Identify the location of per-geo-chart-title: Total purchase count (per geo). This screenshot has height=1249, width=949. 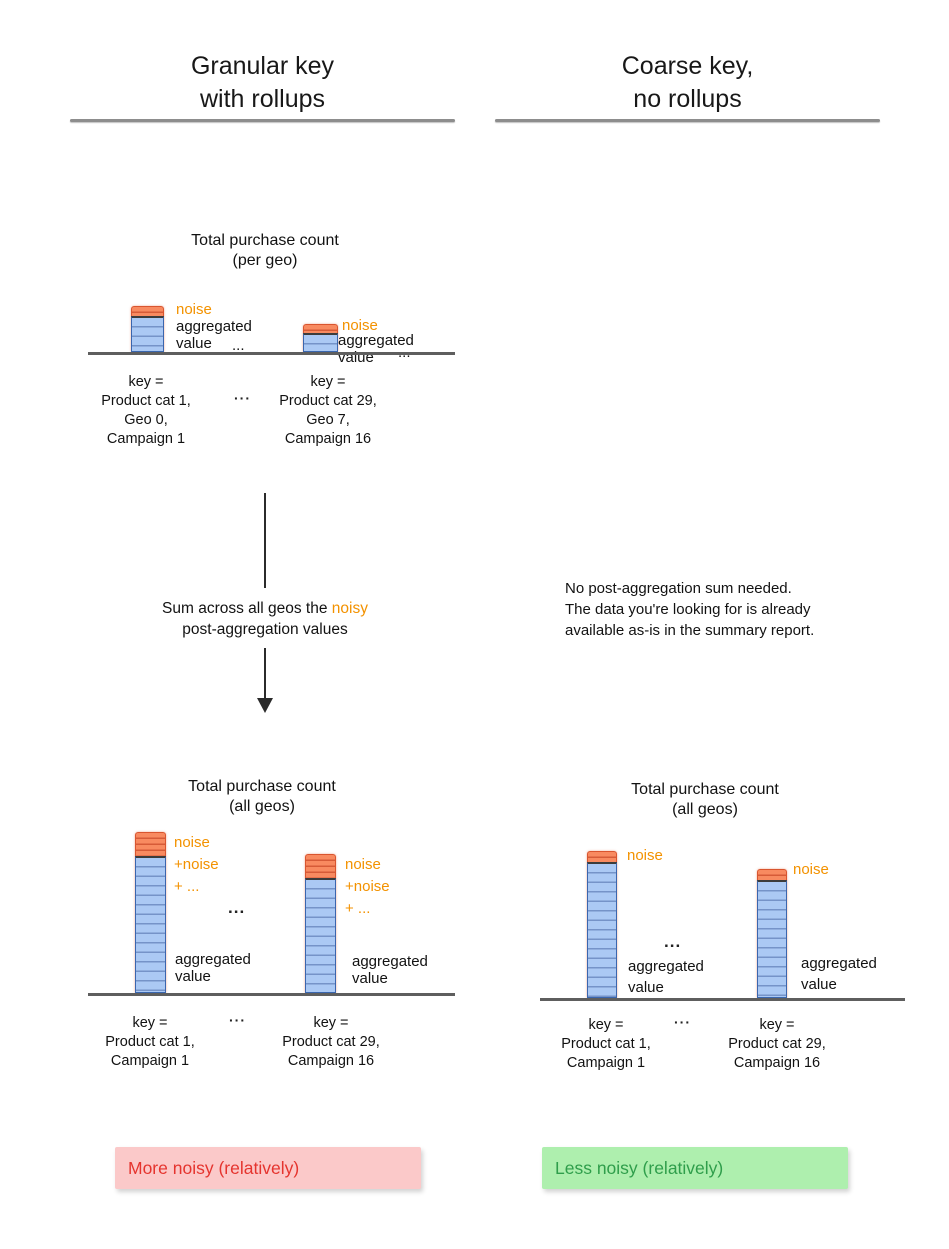
(265, 250).